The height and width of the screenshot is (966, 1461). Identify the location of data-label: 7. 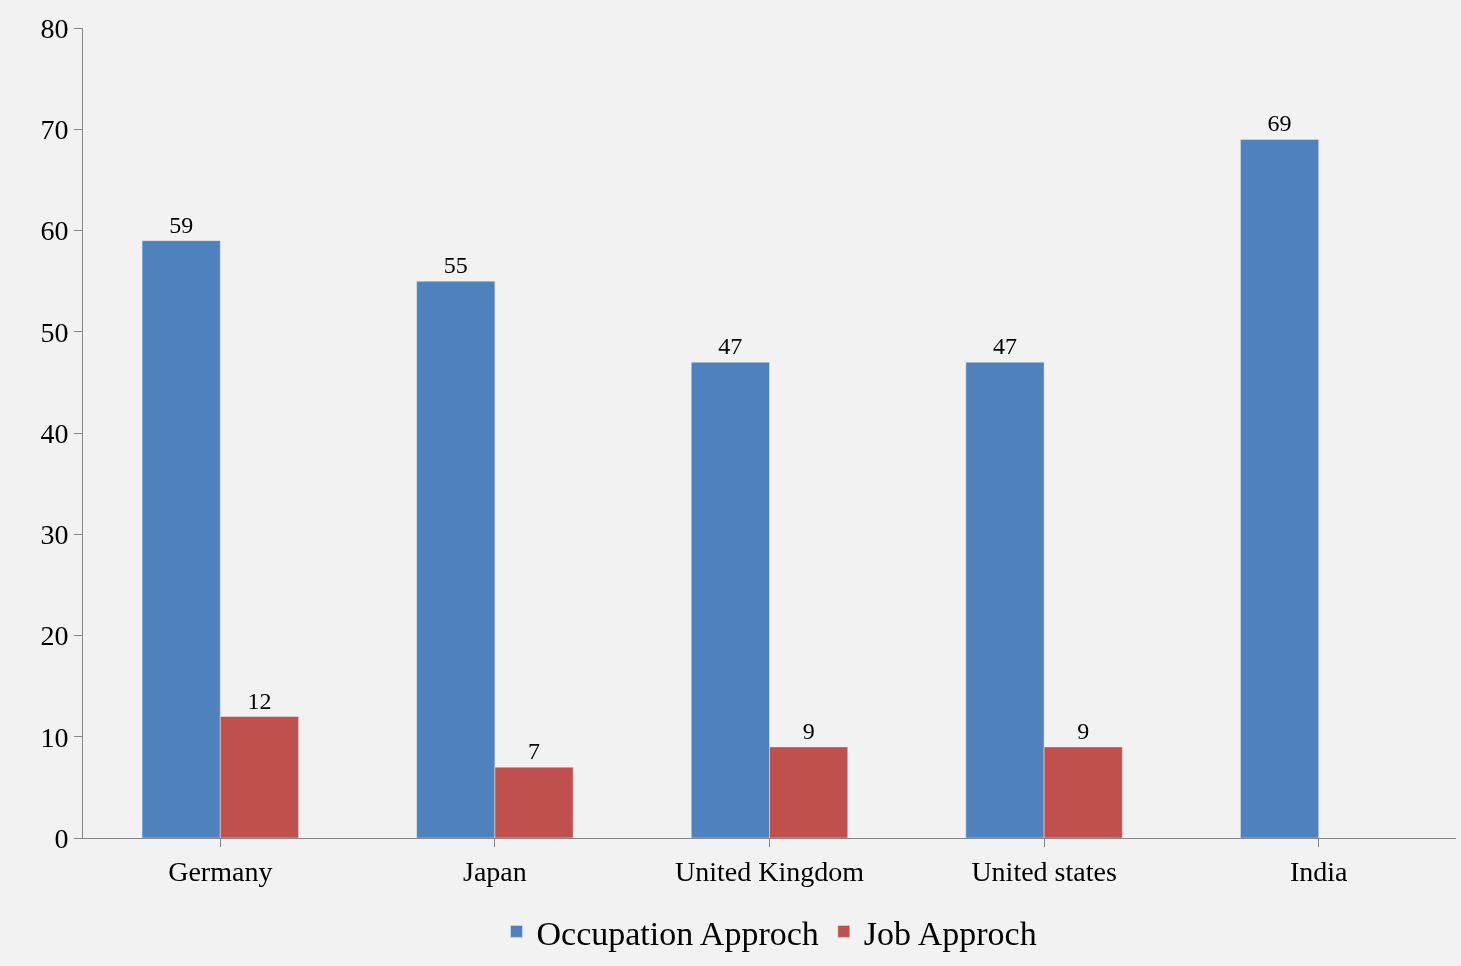
(534, 751).